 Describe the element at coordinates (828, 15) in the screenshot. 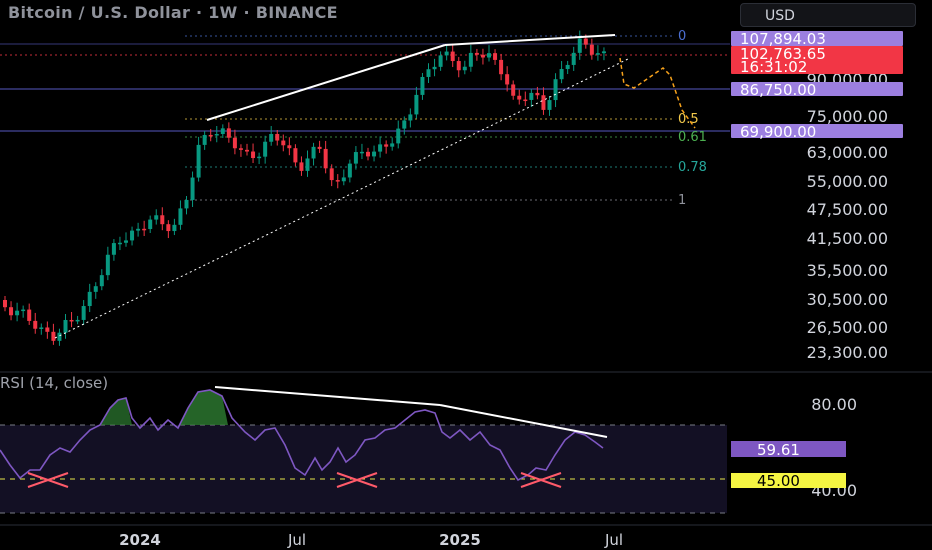

I see `currency-button: USD` at that location.